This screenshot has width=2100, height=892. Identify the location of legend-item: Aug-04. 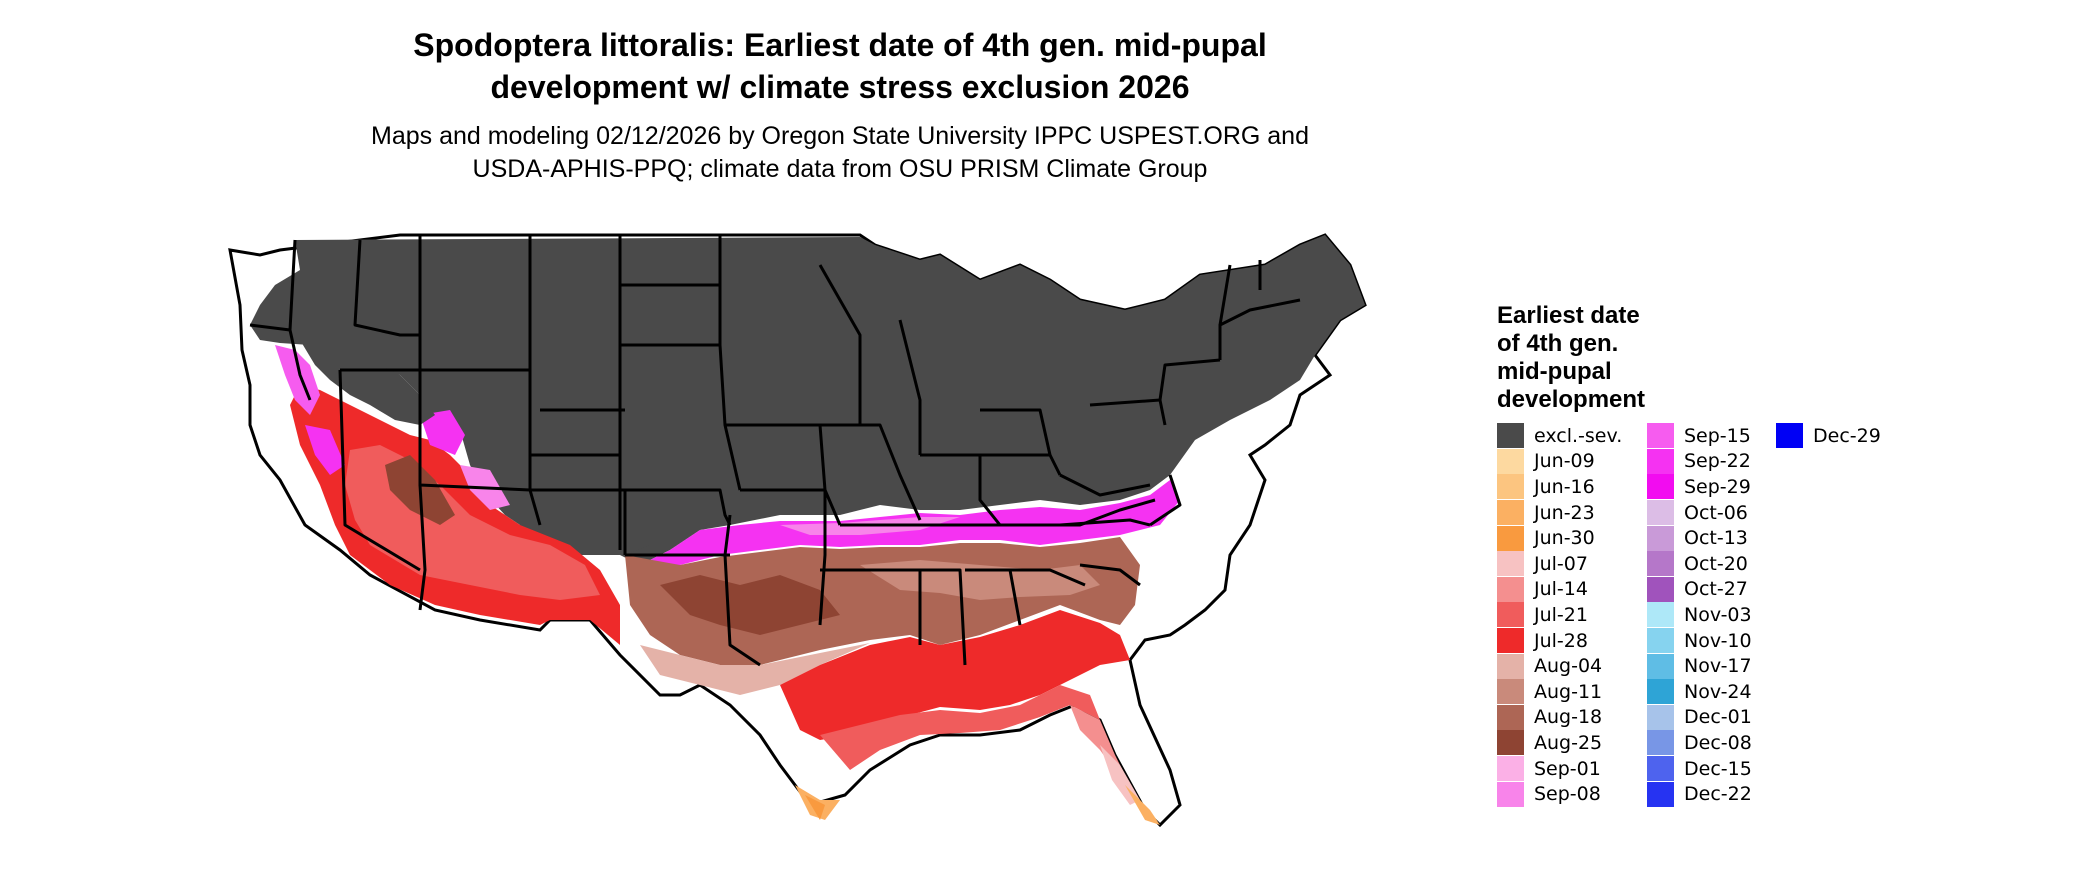
(1559, 666).